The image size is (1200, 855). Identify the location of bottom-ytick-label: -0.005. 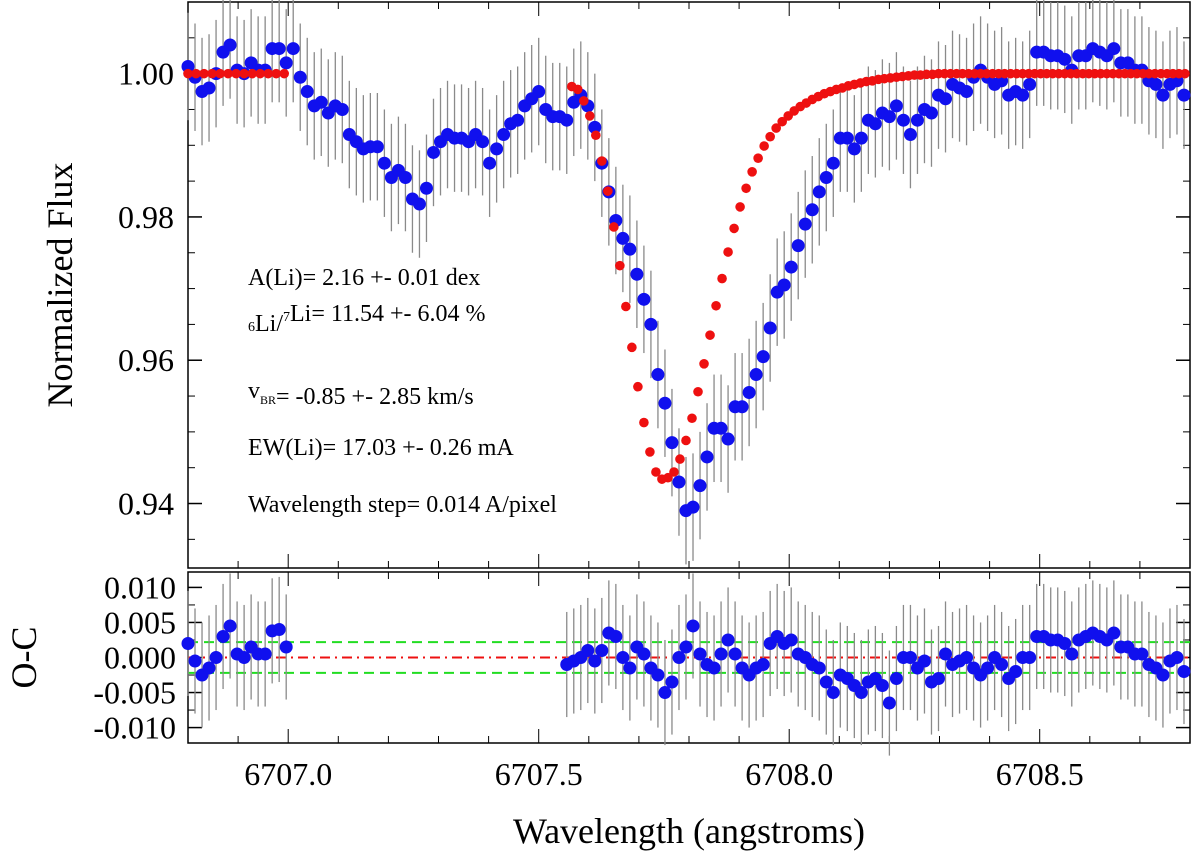
(134, 693).